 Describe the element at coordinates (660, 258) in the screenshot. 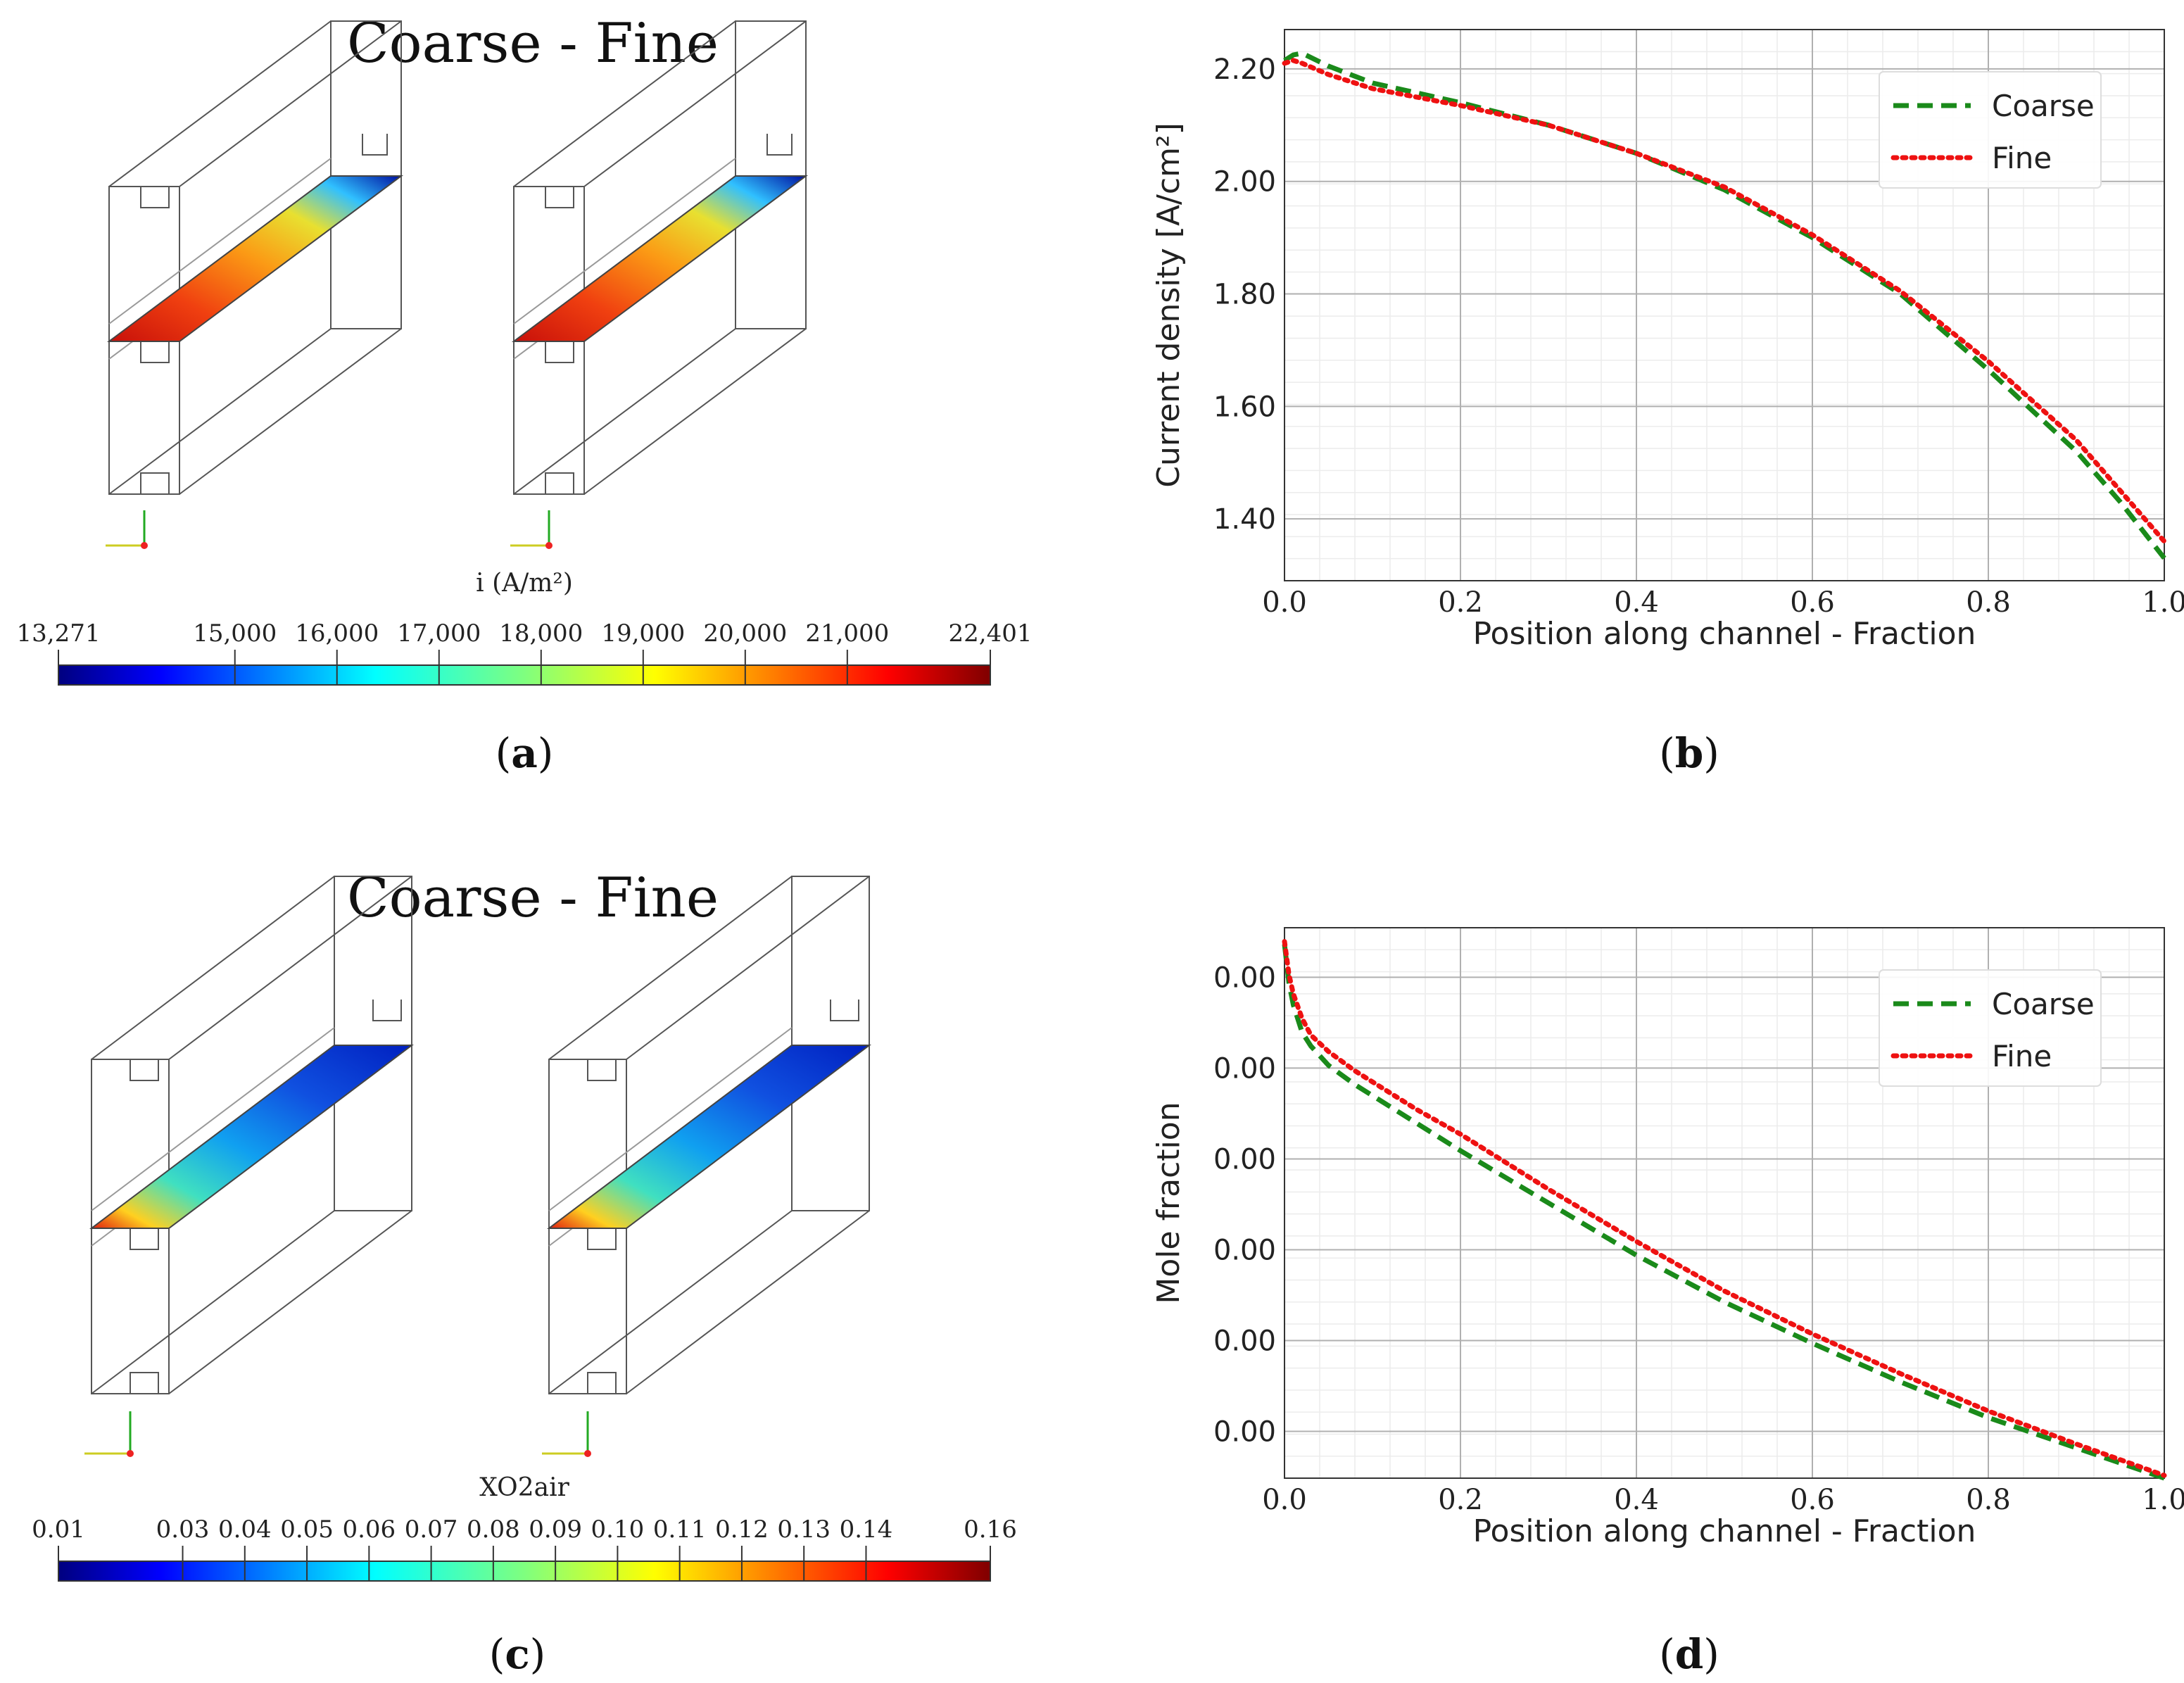

I see `current-density-contour-fine` at that location.